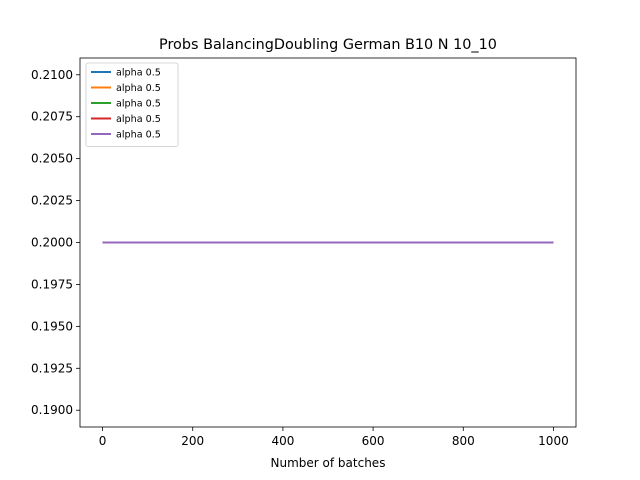 Image resolution: width=640 pixels, height=480 pixels. Describe the element at coordinates (138, 104) in the screenshot. I see `legend-label-3: alpha 0.5` at that location.